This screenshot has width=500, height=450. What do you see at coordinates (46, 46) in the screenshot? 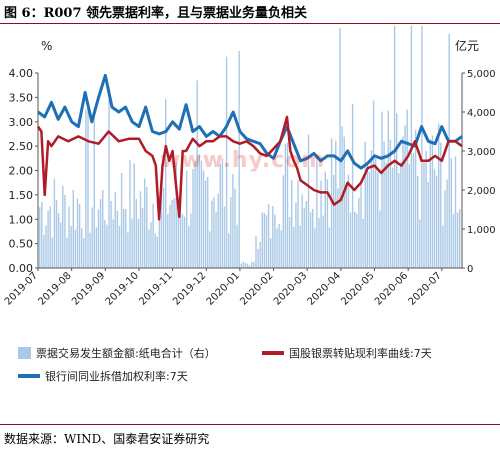
I see `left-axis-unit: %` at bounding box center [46, 46].